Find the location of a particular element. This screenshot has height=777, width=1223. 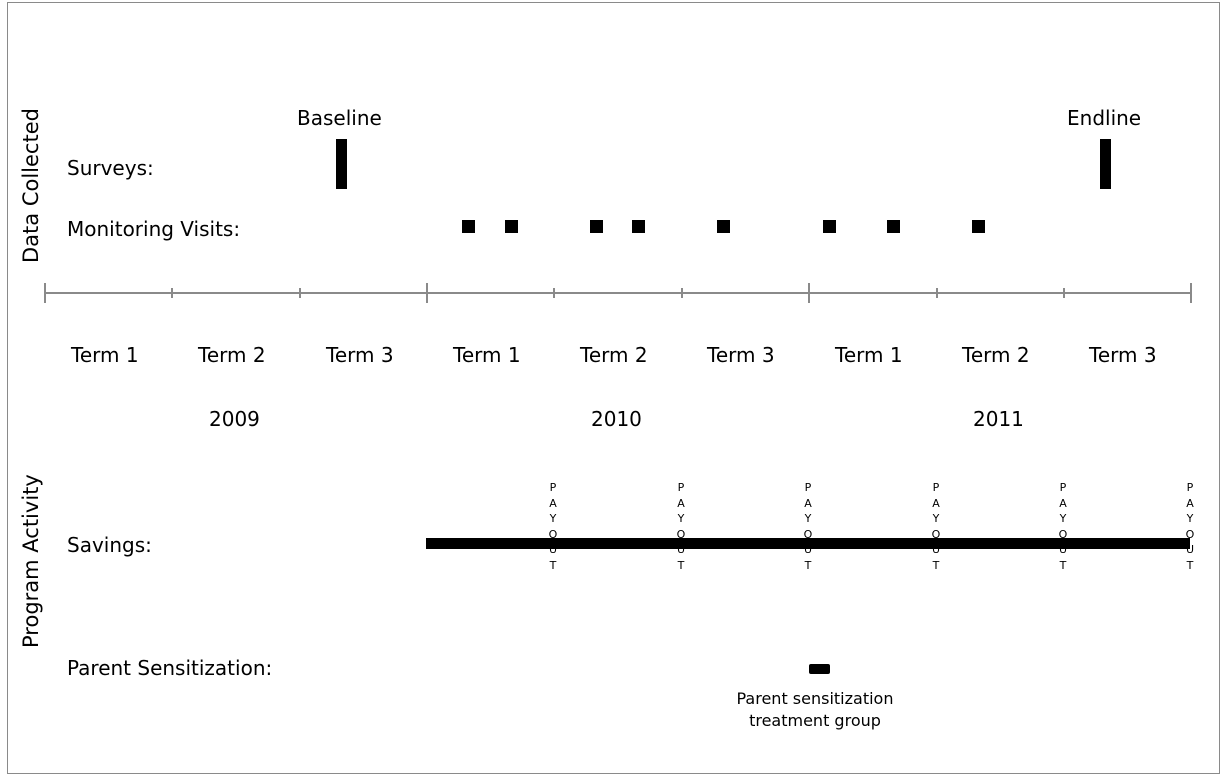

year-label: 2010 is located at coordinates (616, 419).